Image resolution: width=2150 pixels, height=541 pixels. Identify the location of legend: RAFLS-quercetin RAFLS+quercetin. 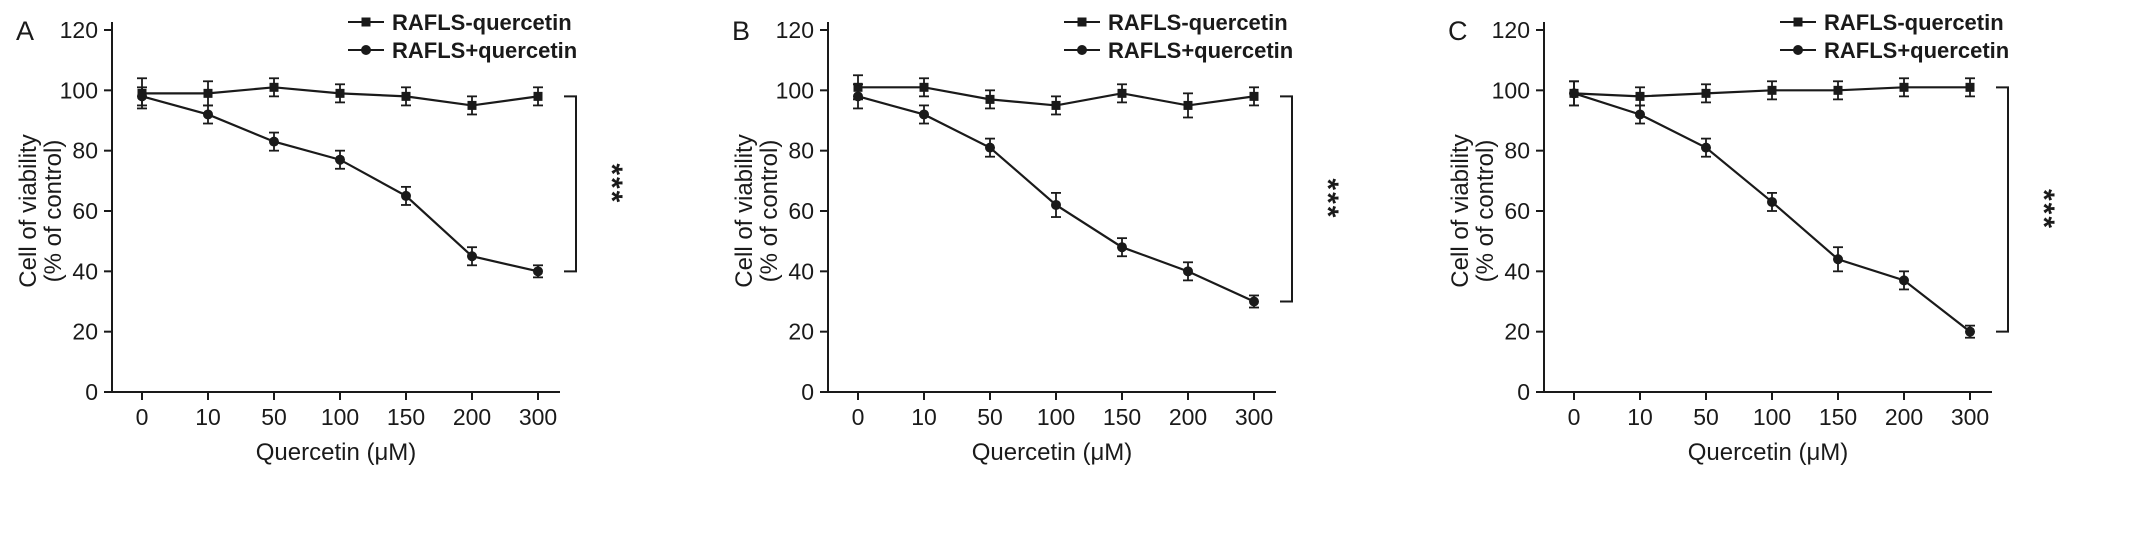
(1178, 36).